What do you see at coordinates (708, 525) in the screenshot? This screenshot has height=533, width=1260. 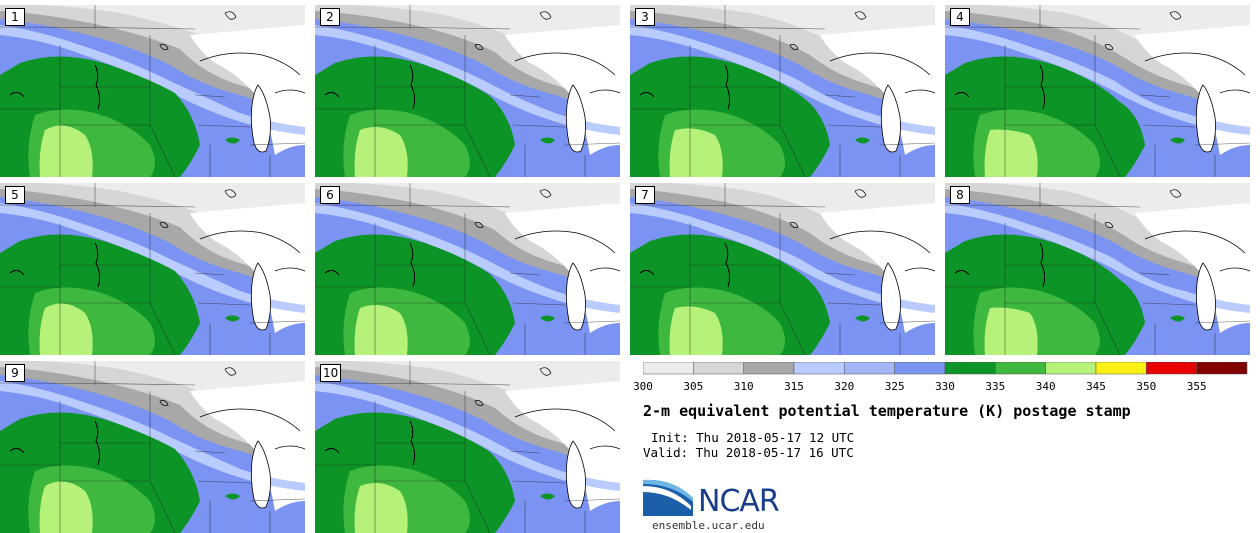 I see `site-url: ensemble.ucar.edu` at bounding box center [708, 525].